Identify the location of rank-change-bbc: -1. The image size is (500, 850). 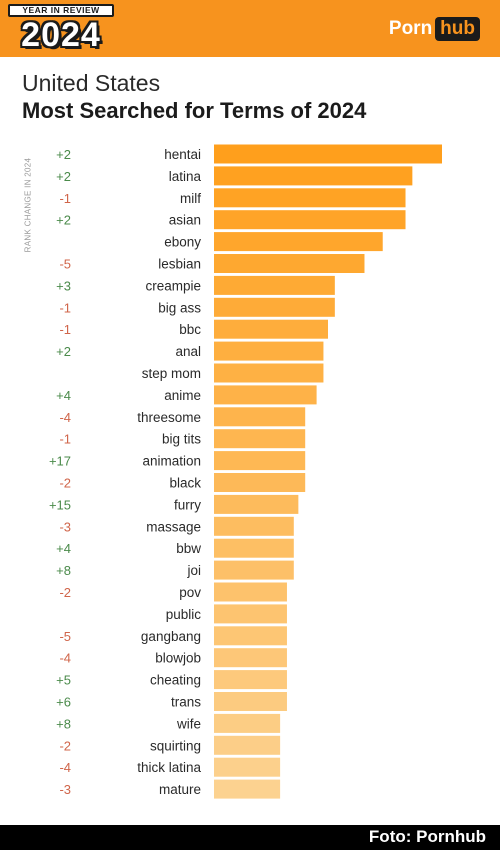
(65, 329).